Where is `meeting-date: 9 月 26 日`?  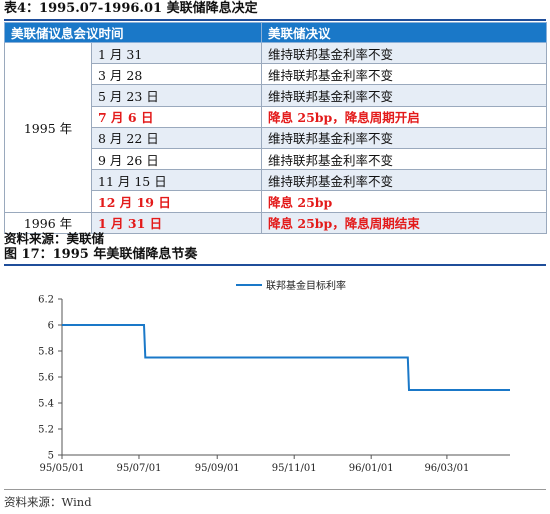
meeting-date: 9 月 26 日 is located at coordinates (176, 159).